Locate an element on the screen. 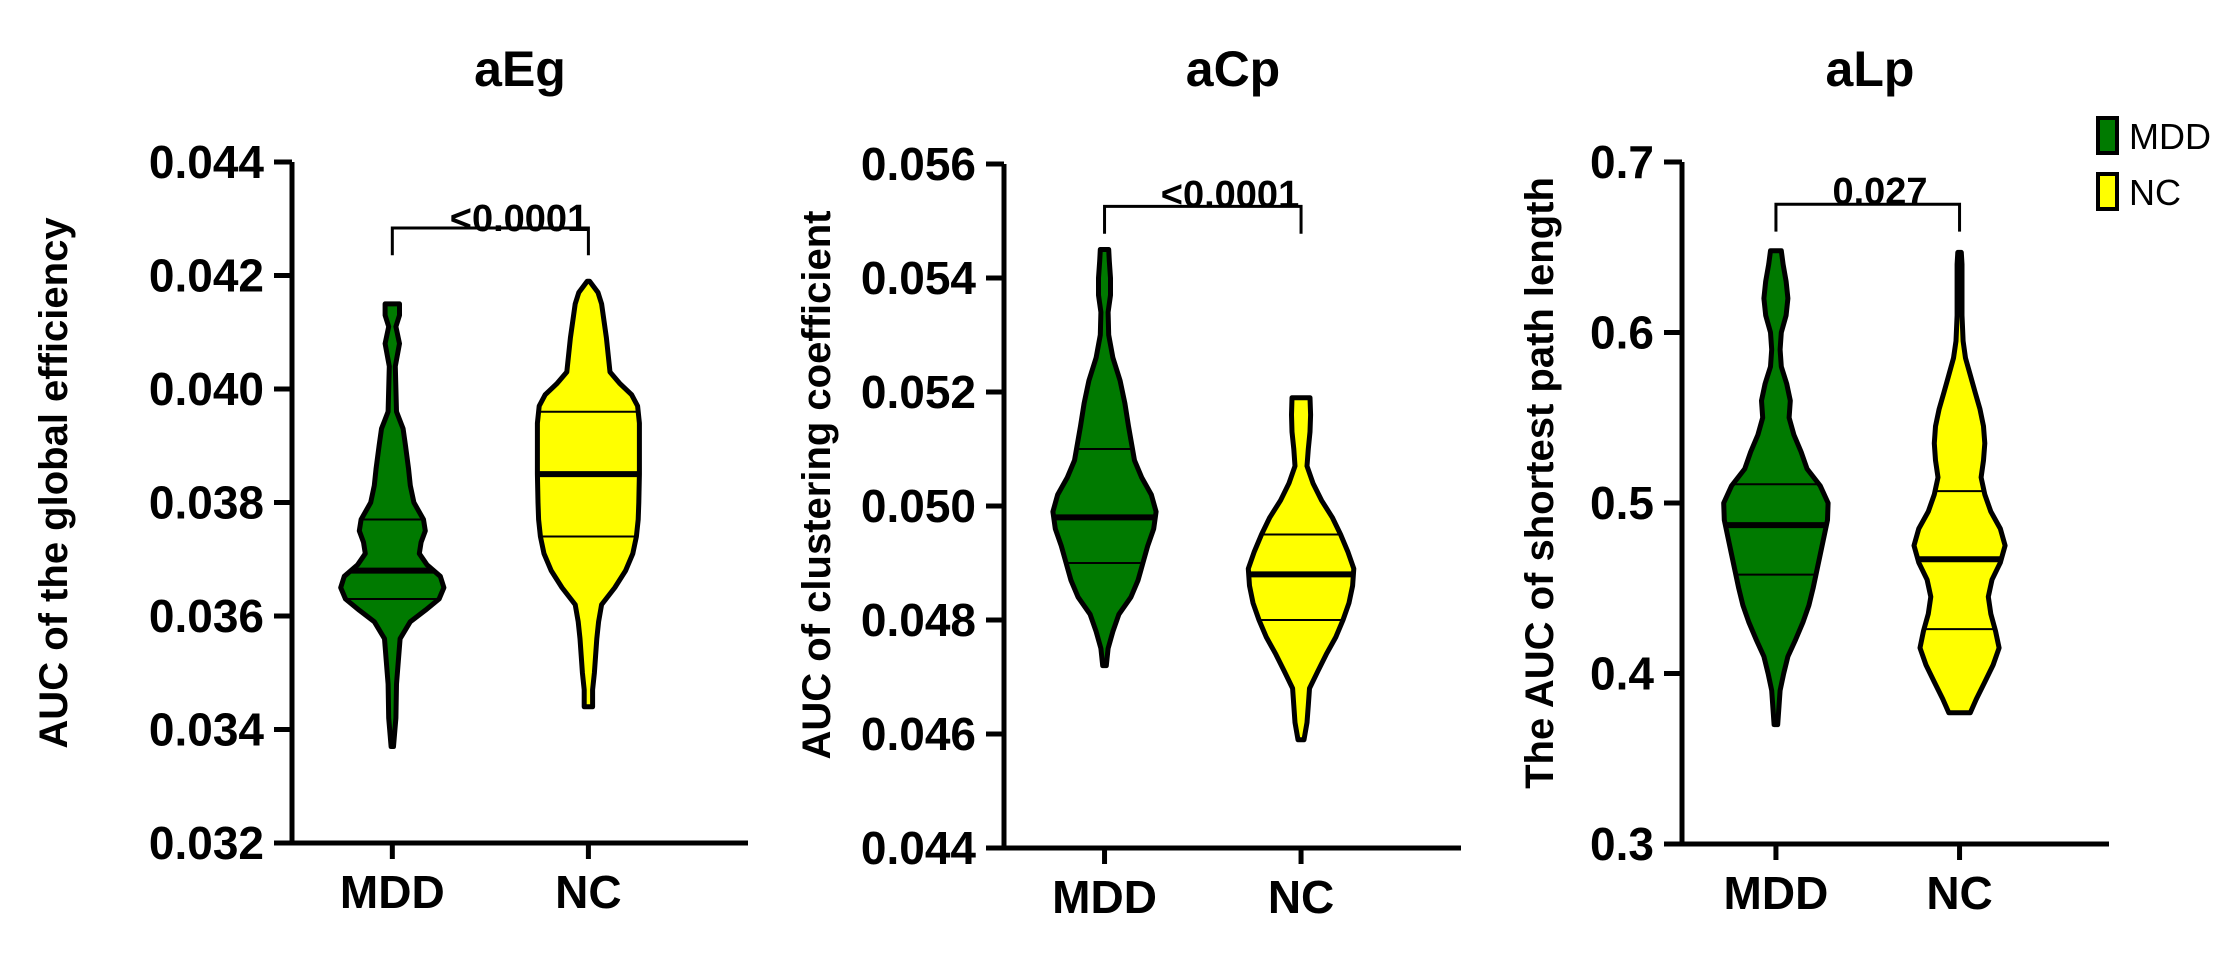 Image resolution: width=2236 pixels, height=956 pixels. legend: MDD NC is located at coordinates (2153, 164).